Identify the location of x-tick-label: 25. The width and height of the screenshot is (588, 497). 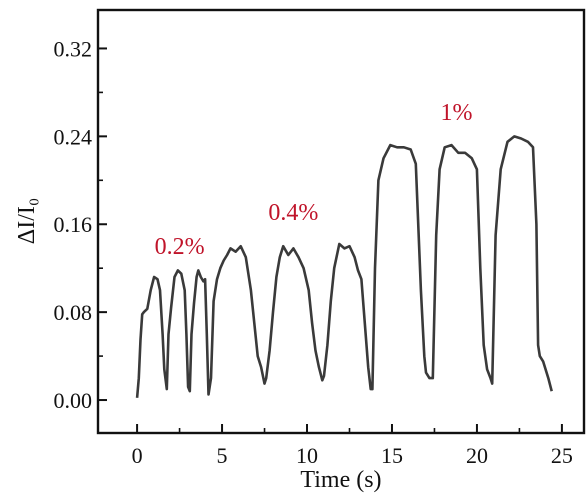
(562, 455).